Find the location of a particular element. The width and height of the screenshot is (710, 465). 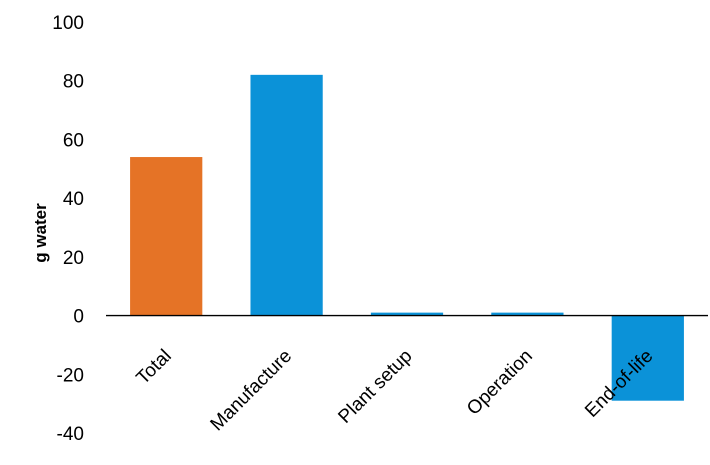

y-tick-label: 100 is located at coordinates (68, 23).